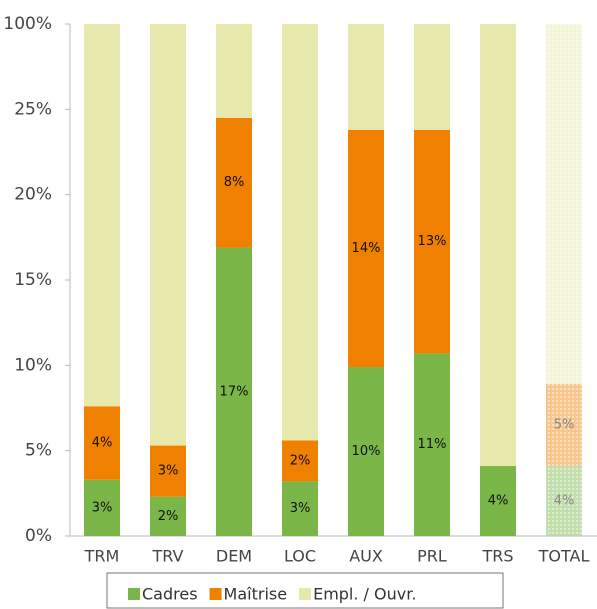 This screenshot has height=609, width=597. I want to click on y-tick-label: 5%, so click(38, 451).